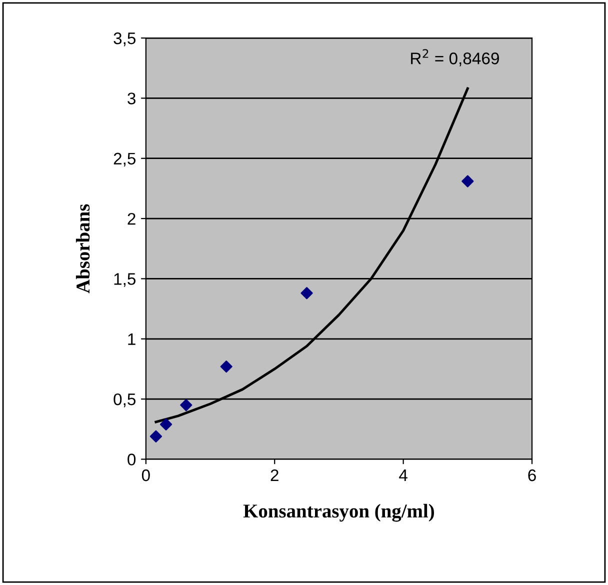  Describe the element at coordinates (274, 475) in the screenshot. I see `x-tick-label: 2` at that location.